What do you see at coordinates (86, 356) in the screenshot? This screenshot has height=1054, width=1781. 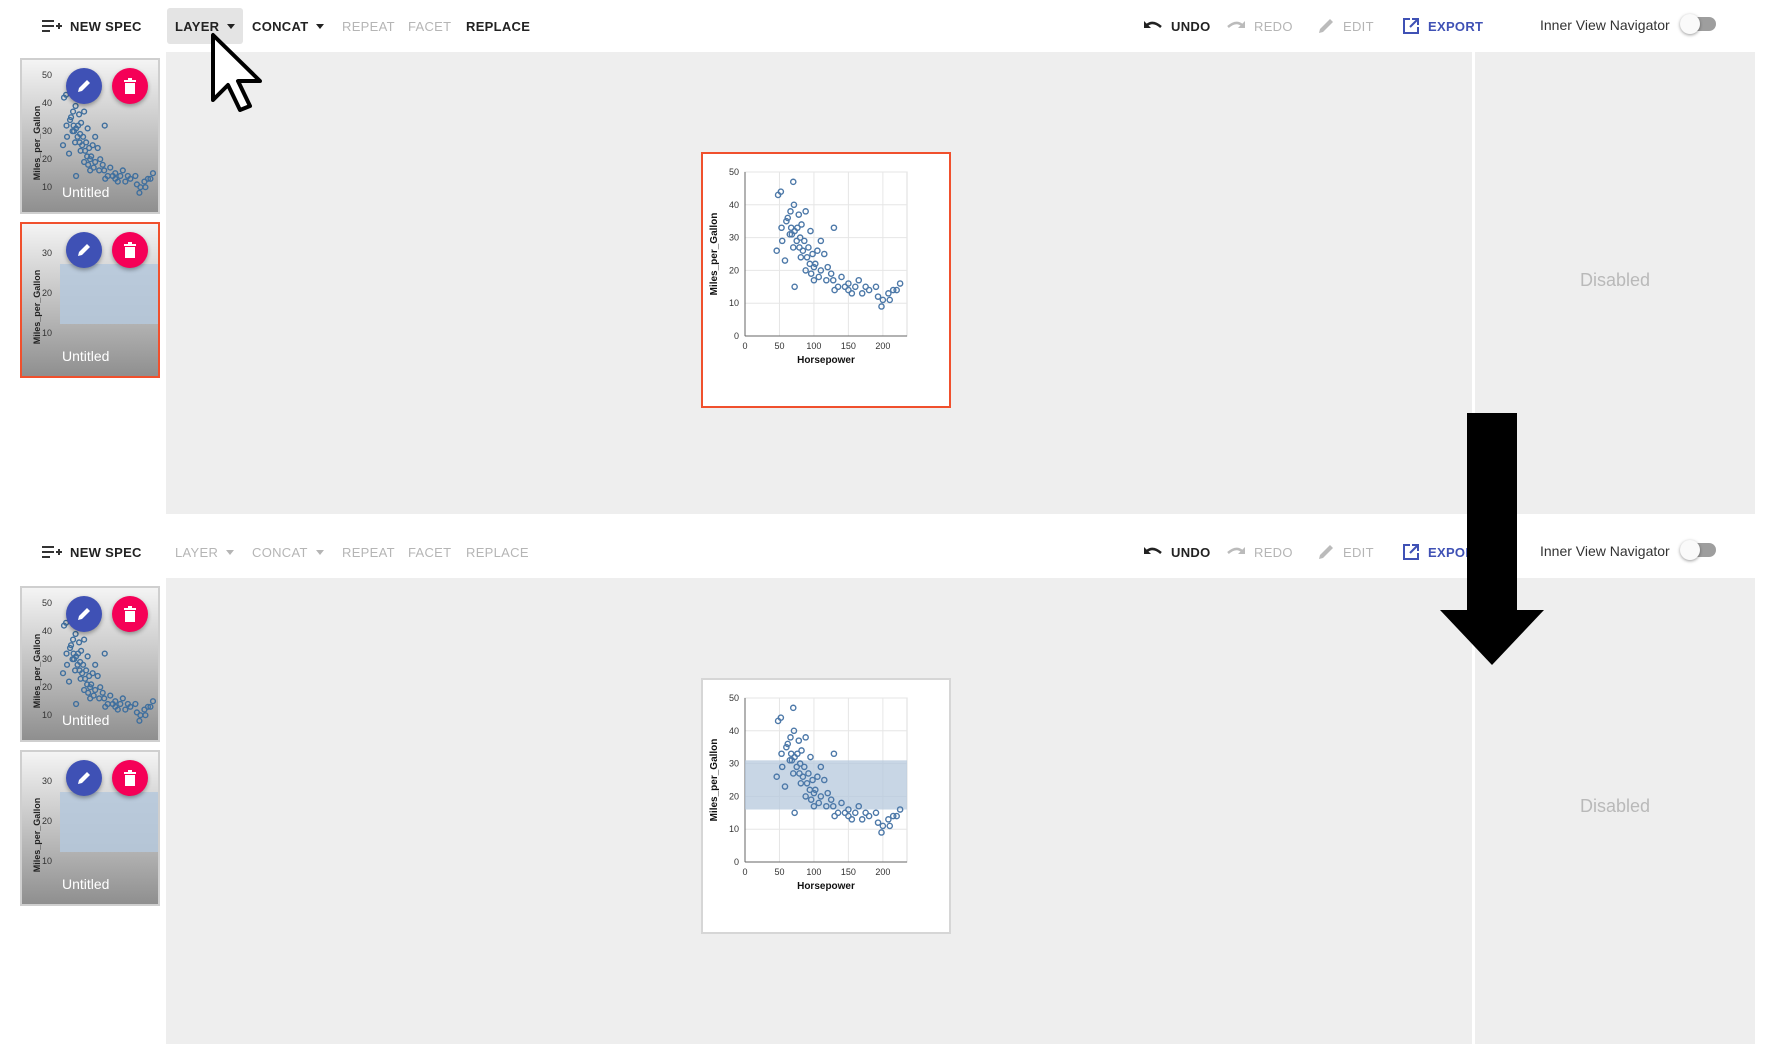 I see `thumbnail-title: Untitled` at bounding box center [86, 356].